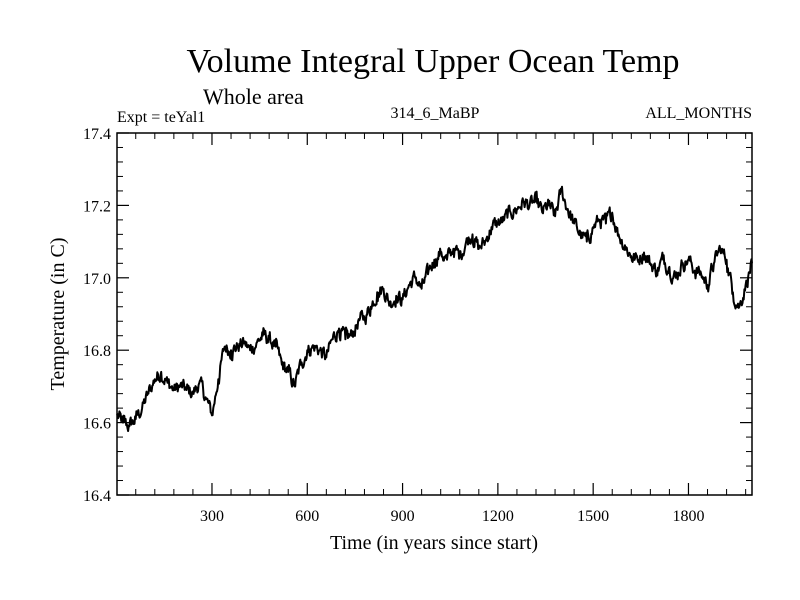 This screenshot has height=600, width=800. What do you see at coordinates (97, 424) in the screenshot?
I see `y-tick-label: 16.6` at bounding box center [97, 424].